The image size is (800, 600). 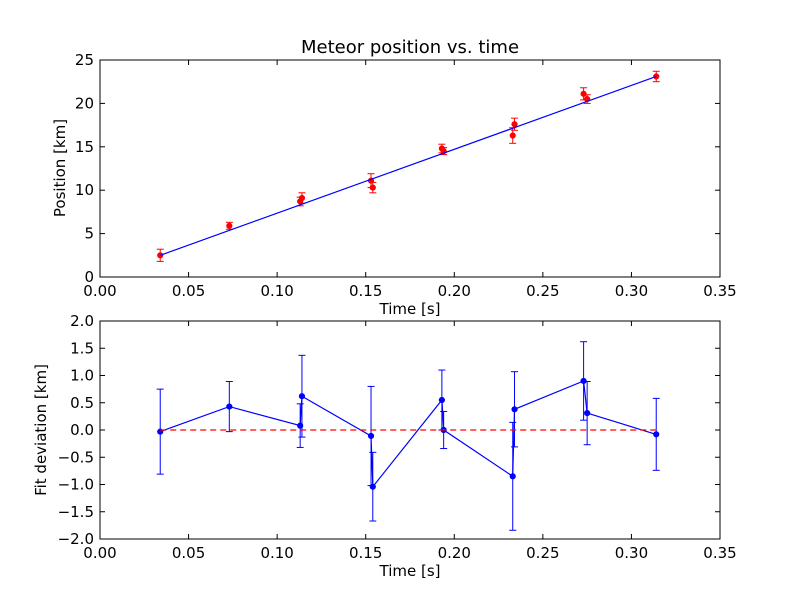 I want to click on y-tick-label: 5, so click(x=89, y=234).